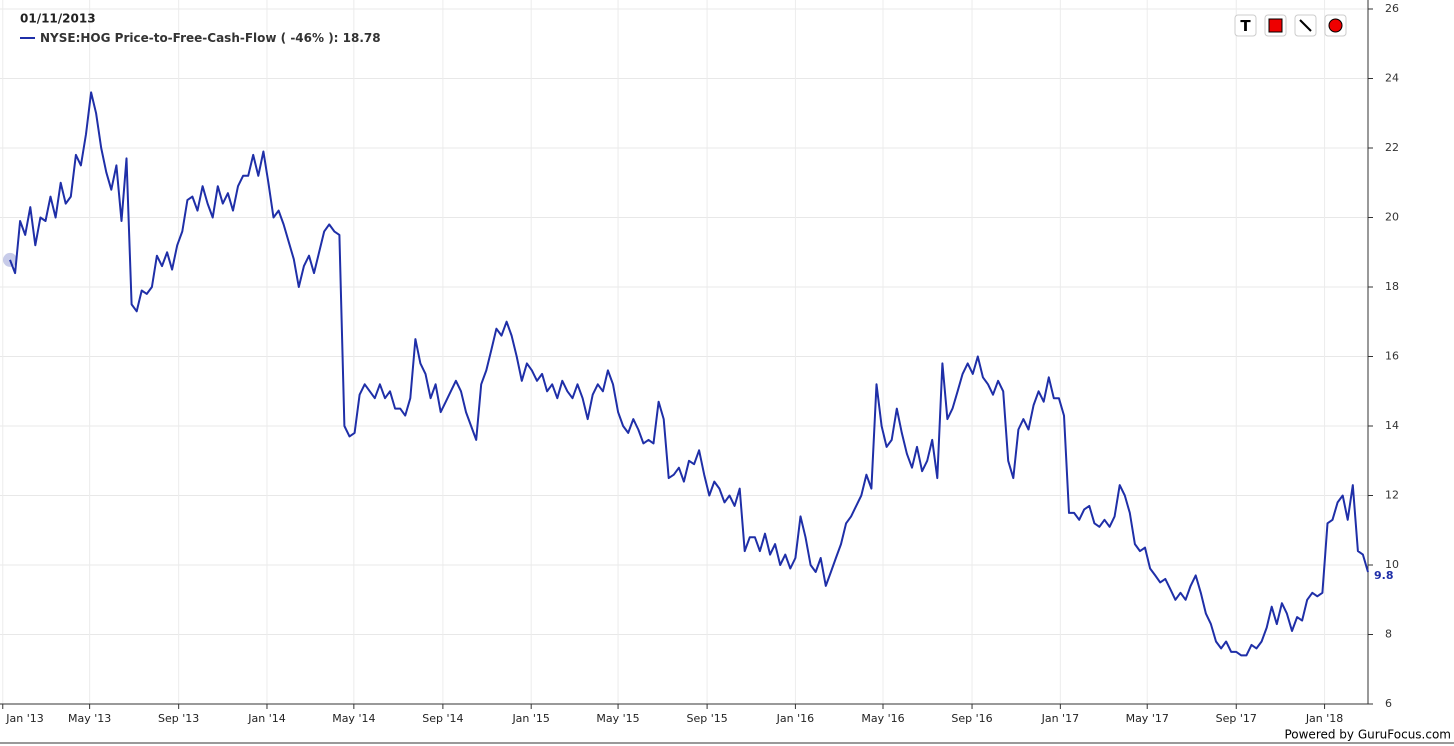 Image resolution: width=1454 pixels, height=746 pixels. Describe the element at coordinates (795, 718) in the screenshot. I see `x-tick-label: Jan '16` at that location.